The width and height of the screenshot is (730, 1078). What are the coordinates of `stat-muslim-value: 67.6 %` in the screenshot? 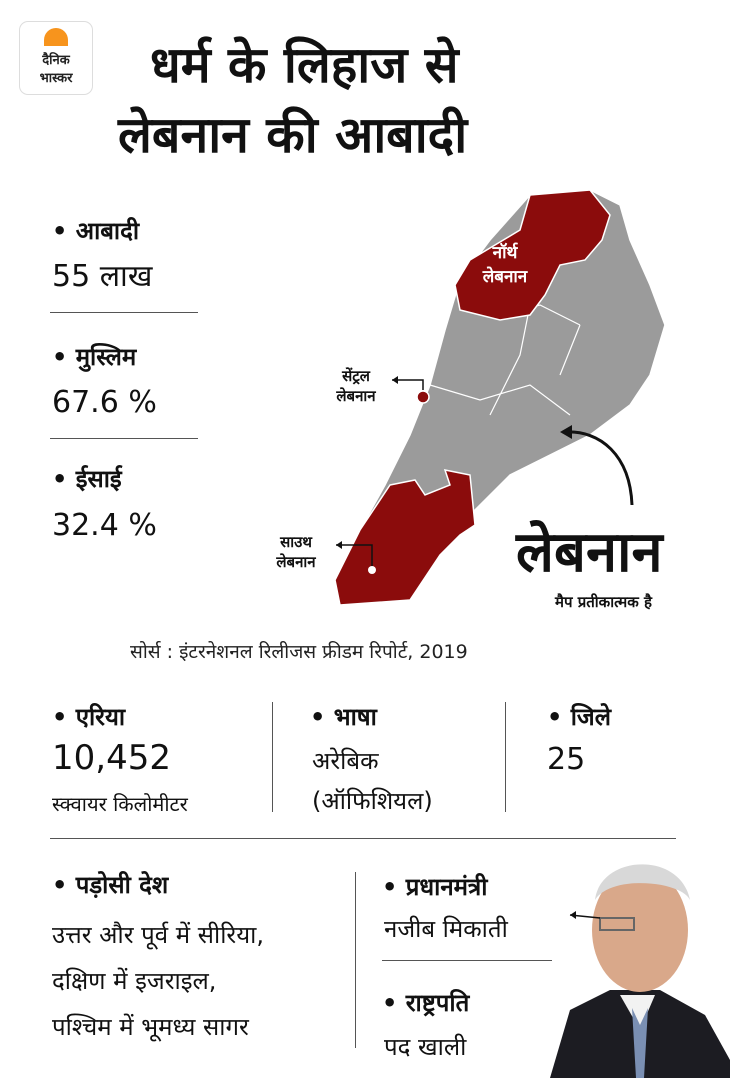 It's located at (104, 402).